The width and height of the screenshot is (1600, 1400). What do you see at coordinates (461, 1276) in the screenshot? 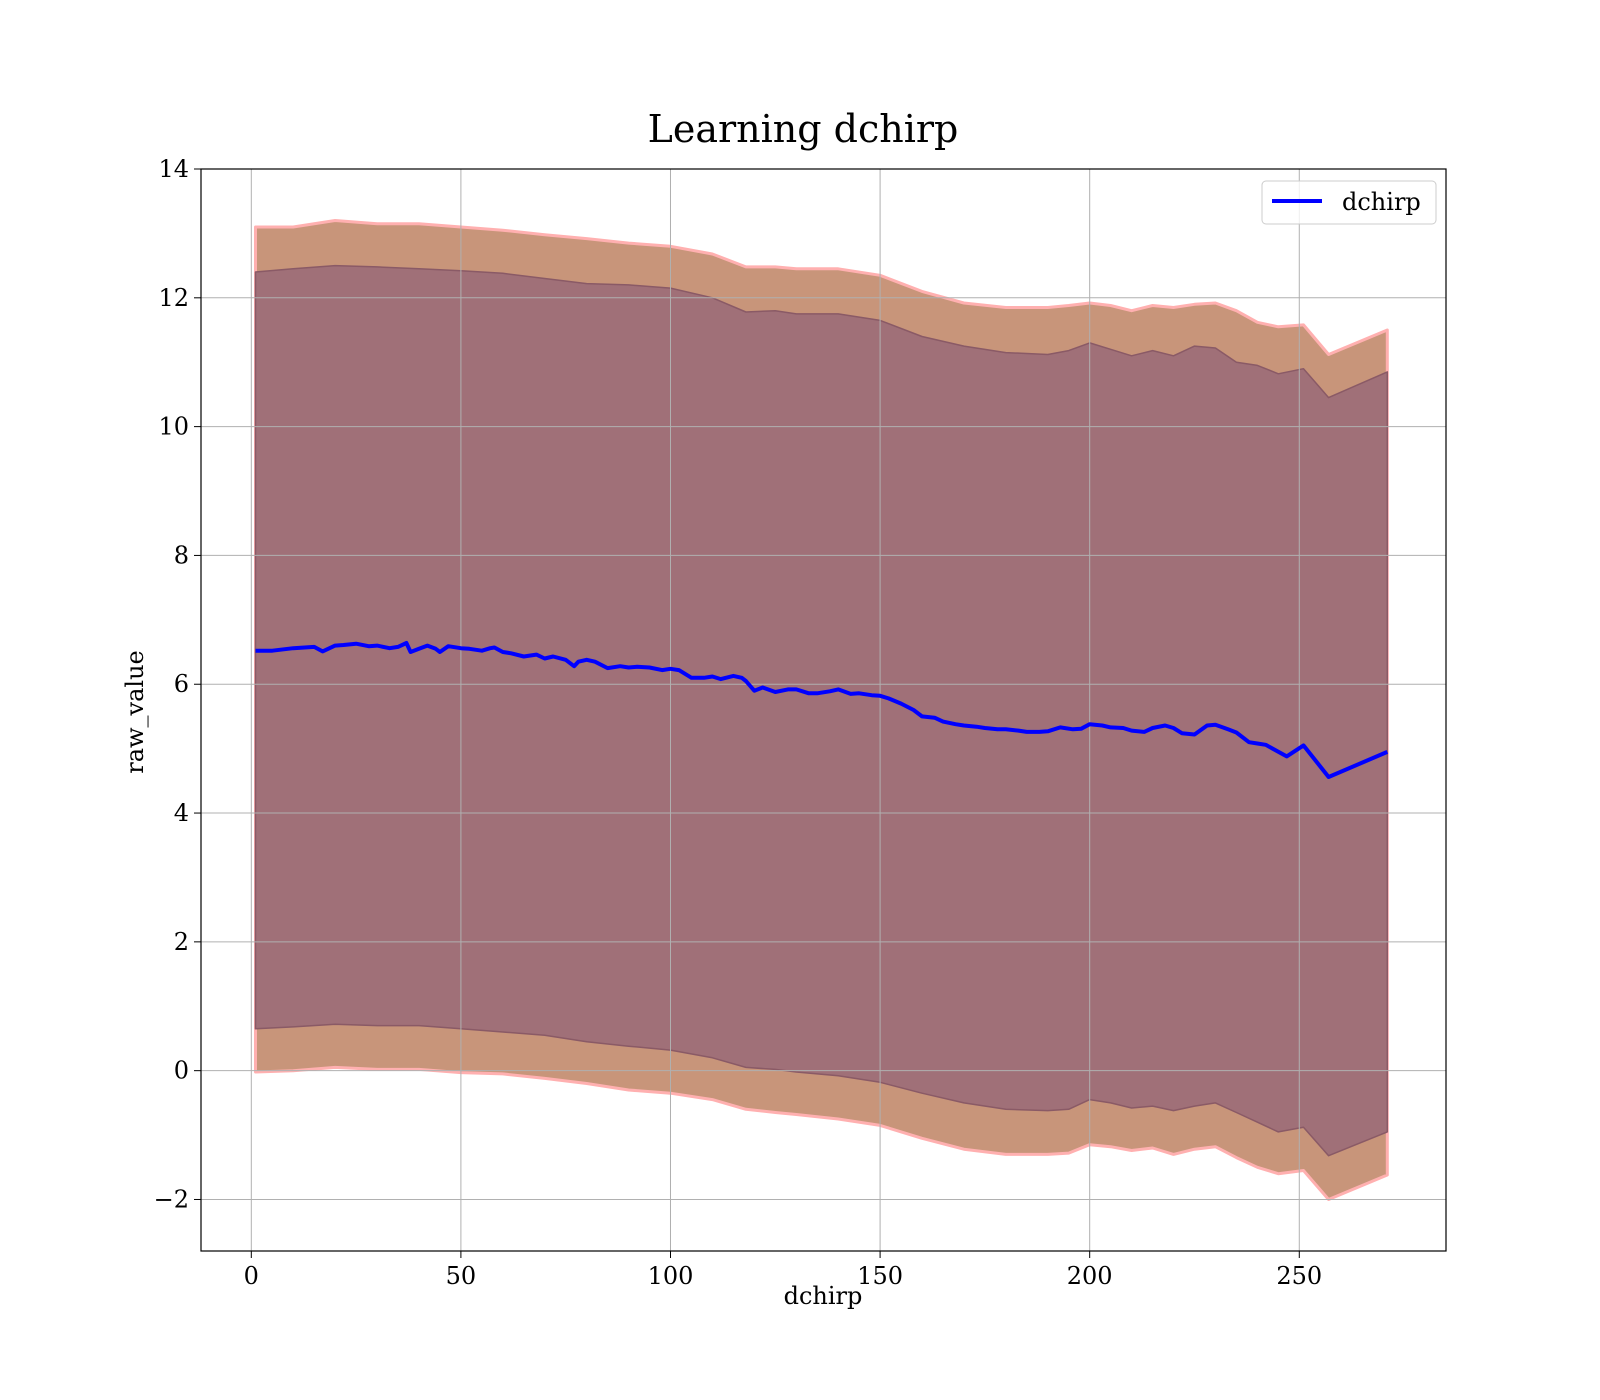
I see `x-tick-label: 50` at bounding box center [461, 1276].